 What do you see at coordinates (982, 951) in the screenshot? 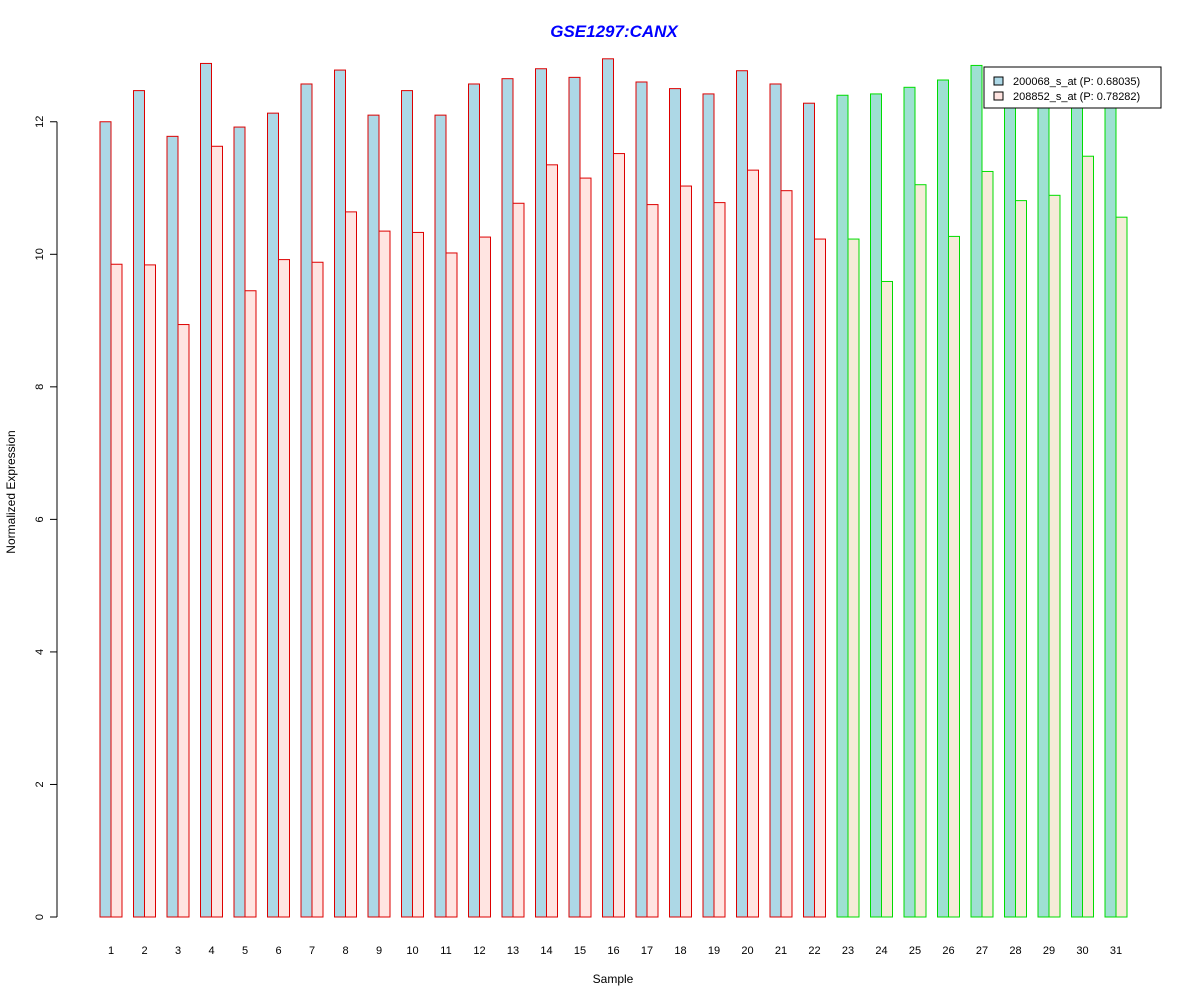
I see `x-tick-label: 27` at bounding box center [982, 951].